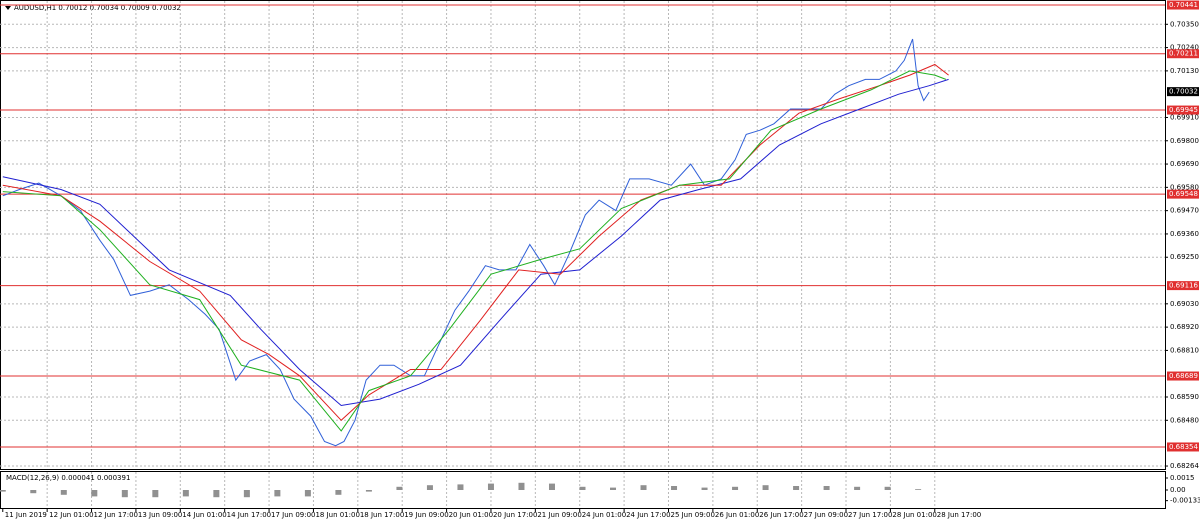 The height and width of the screenshot is (523, 1200). What do you see at coordinates (1184, 48) in the screenshot?
I see `y-tick-label: 0.70240` at bounding box center [1184, 48].